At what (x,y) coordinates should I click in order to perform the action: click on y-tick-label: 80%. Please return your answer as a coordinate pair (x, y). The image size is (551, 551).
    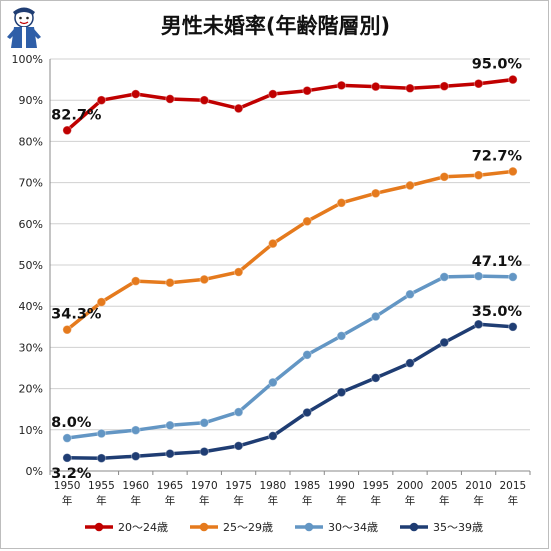
    Looking at the image, I should click on (31, 141).